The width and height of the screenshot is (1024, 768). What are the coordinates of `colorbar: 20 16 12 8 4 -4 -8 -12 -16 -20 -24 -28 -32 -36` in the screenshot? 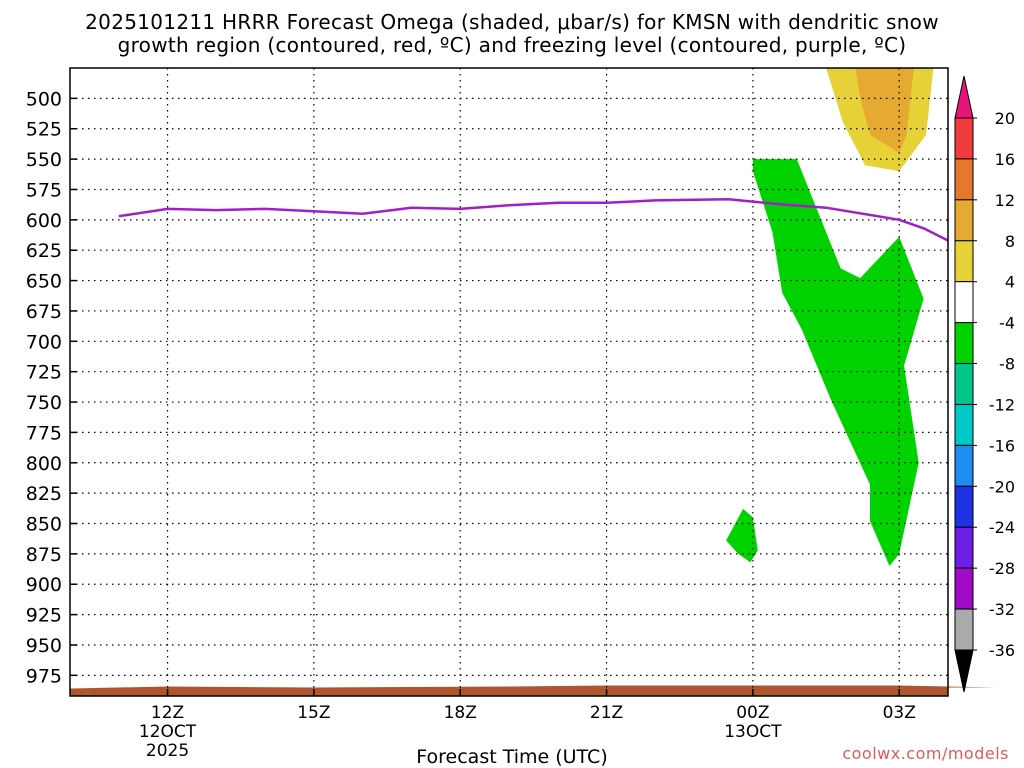 It's located at (984, 384).